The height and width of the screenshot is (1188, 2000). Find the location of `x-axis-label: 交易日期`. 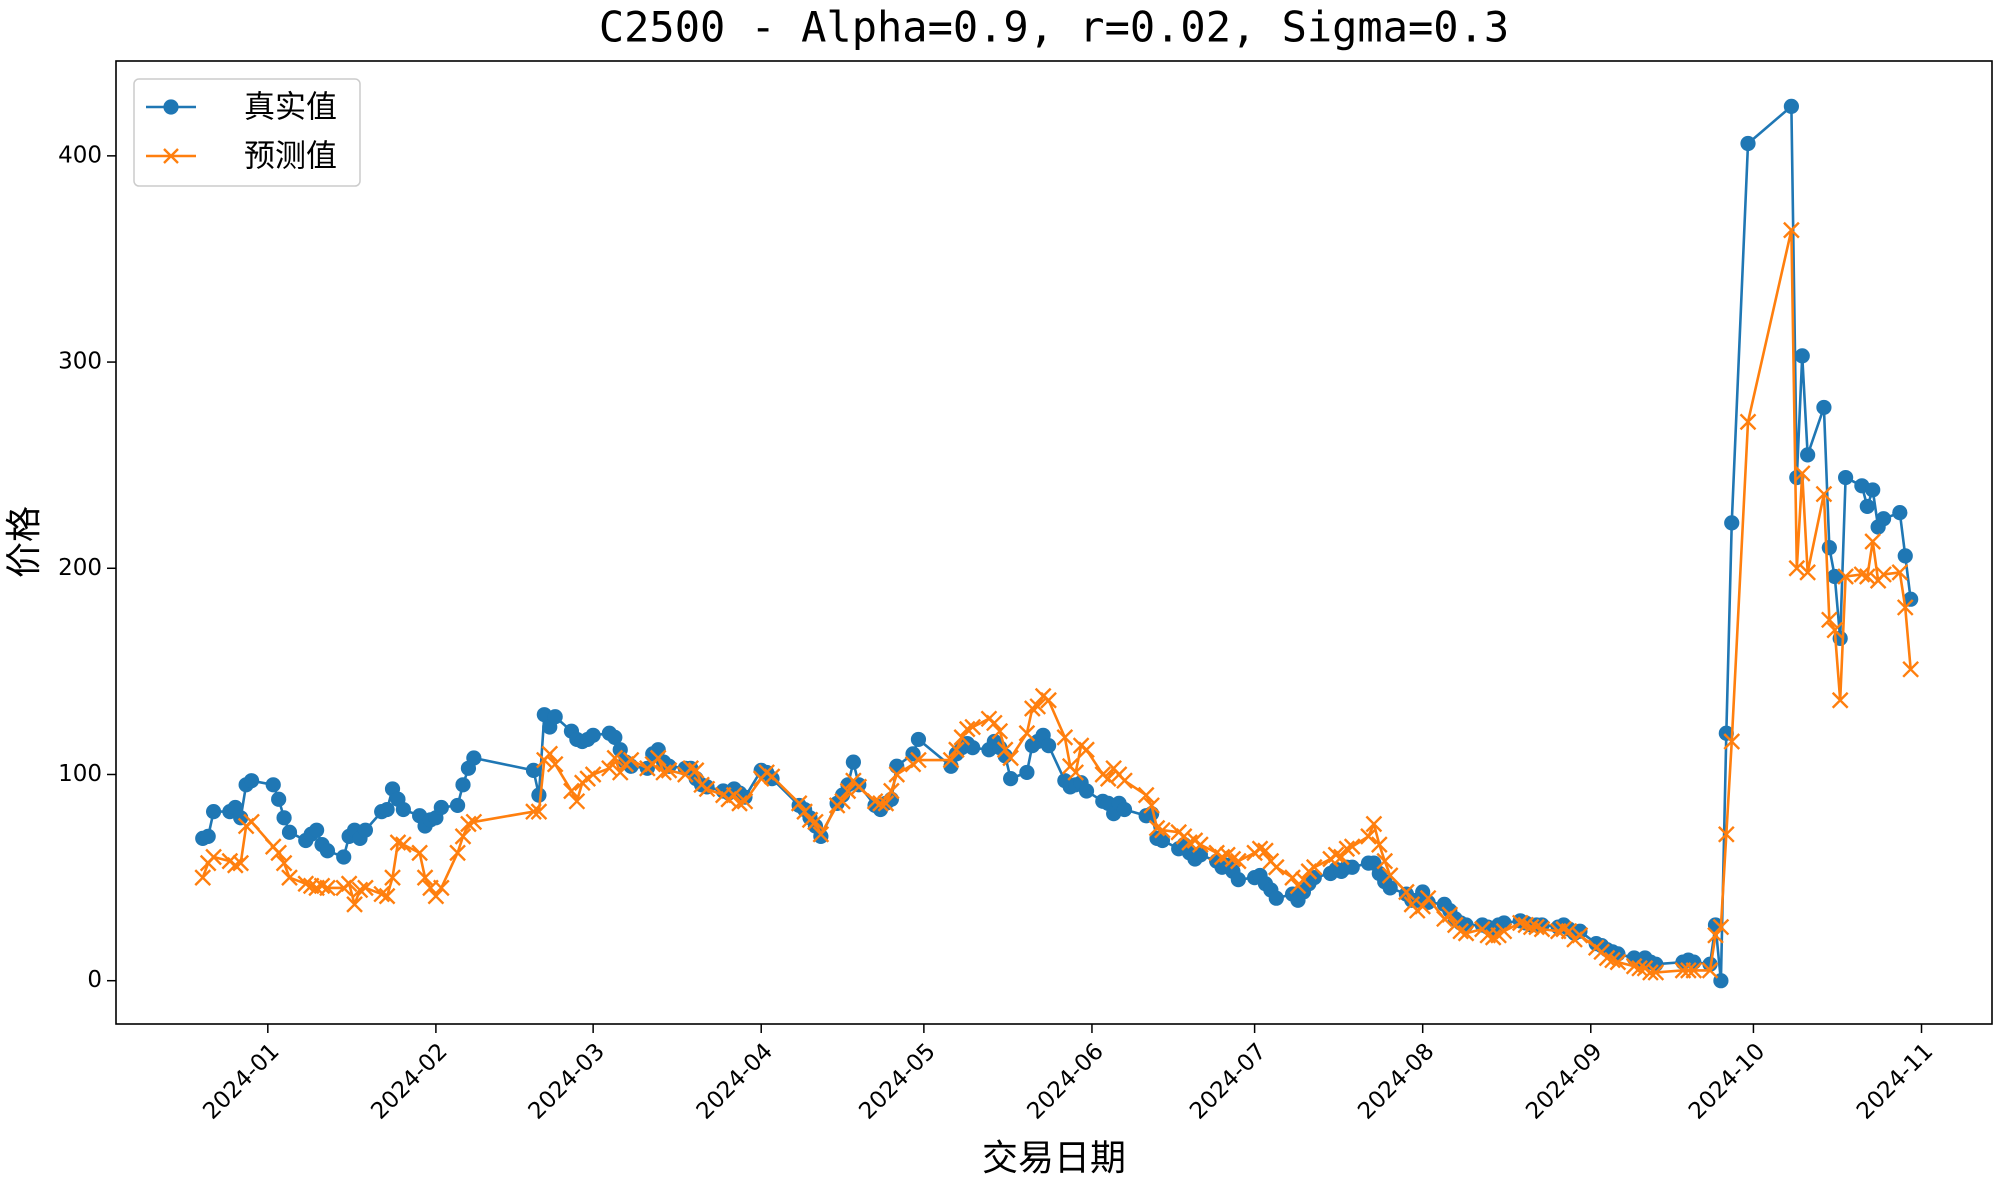

x-axis-label: 交易日期 is located at coordinates (1054, 1158).